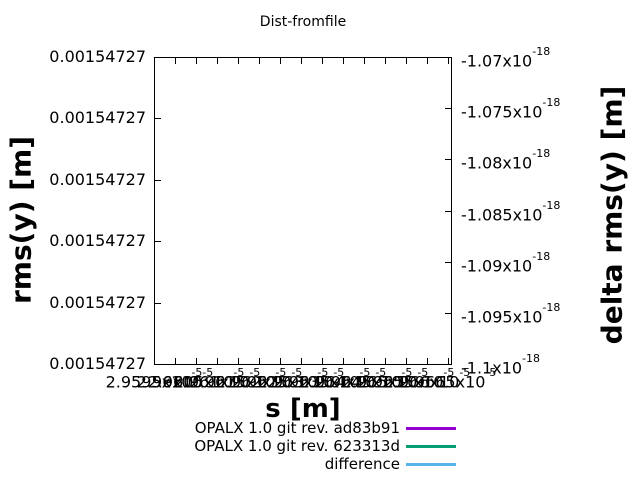  I want to click on legend-entry-label: difference, so click(362, 464).